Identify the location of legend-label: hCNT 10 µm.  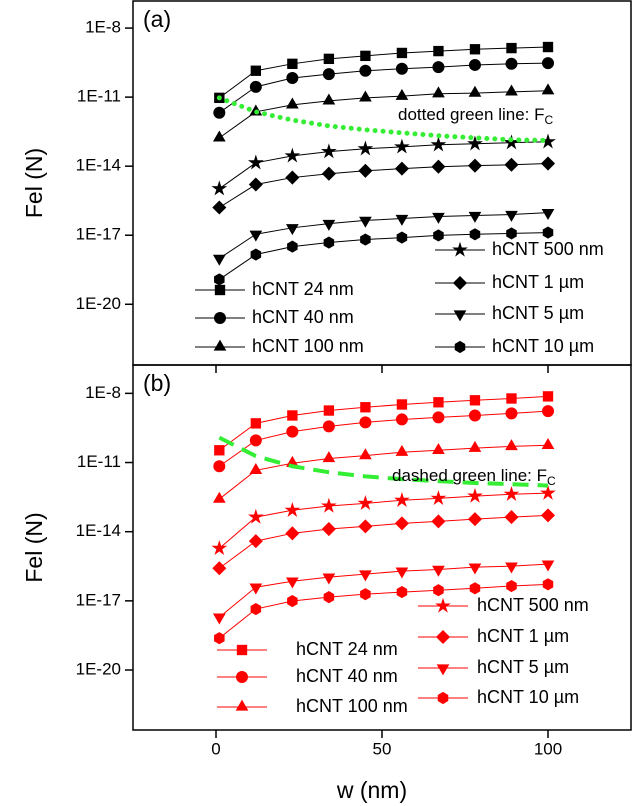
(528, 697).